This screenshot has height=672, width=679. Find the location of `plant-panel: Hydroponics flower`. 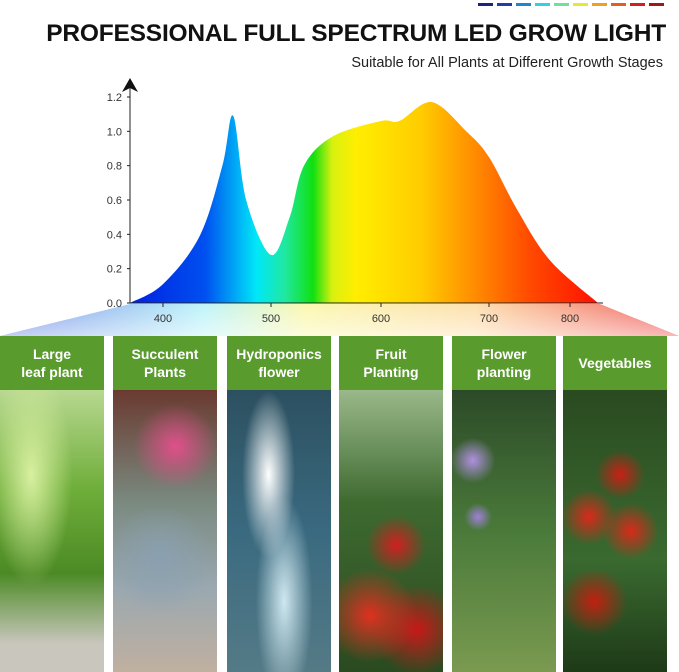

plant-panel: Hydroponics flower is located at coordinates (279, 504).